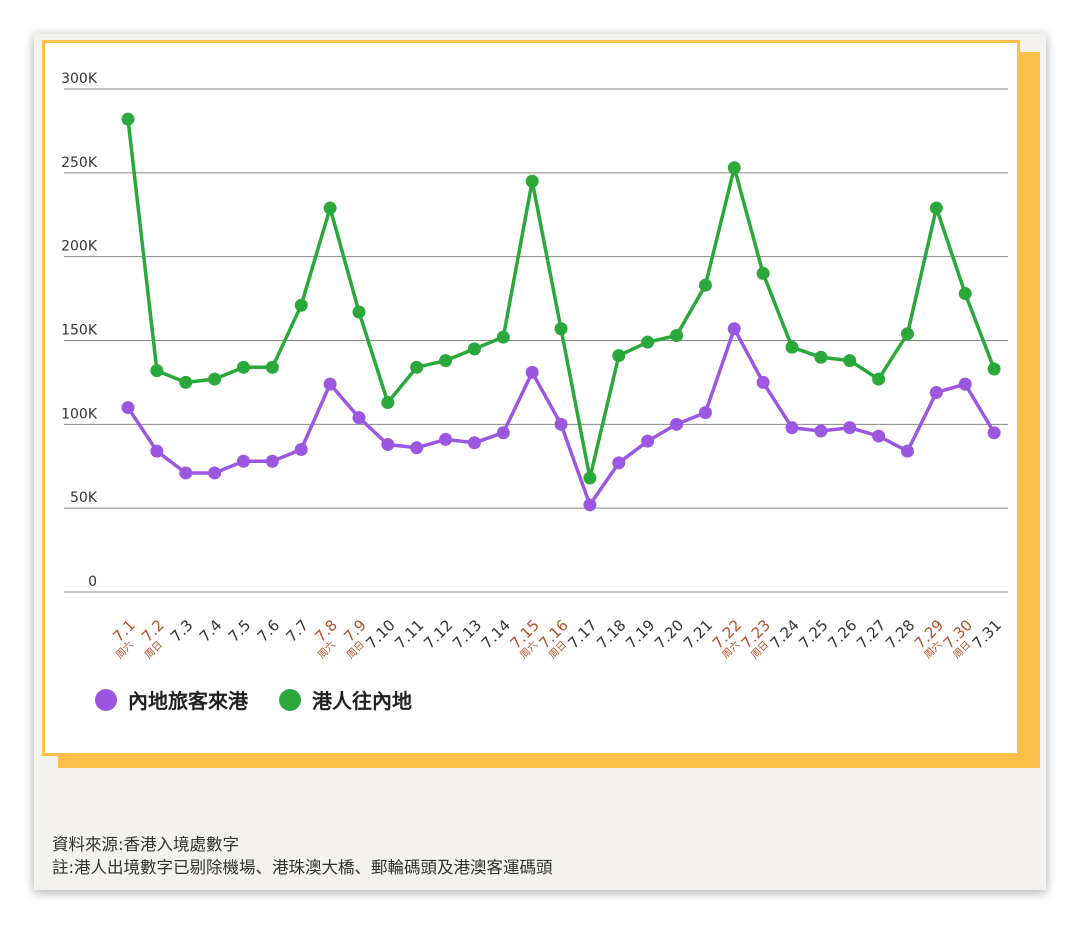 The width and height of the screenshot is (1080, 926). What do you see at coordinates (900, 634) in the screenshot?
I see `x-tick-label: 7.28` at bounding box center [900, 634].